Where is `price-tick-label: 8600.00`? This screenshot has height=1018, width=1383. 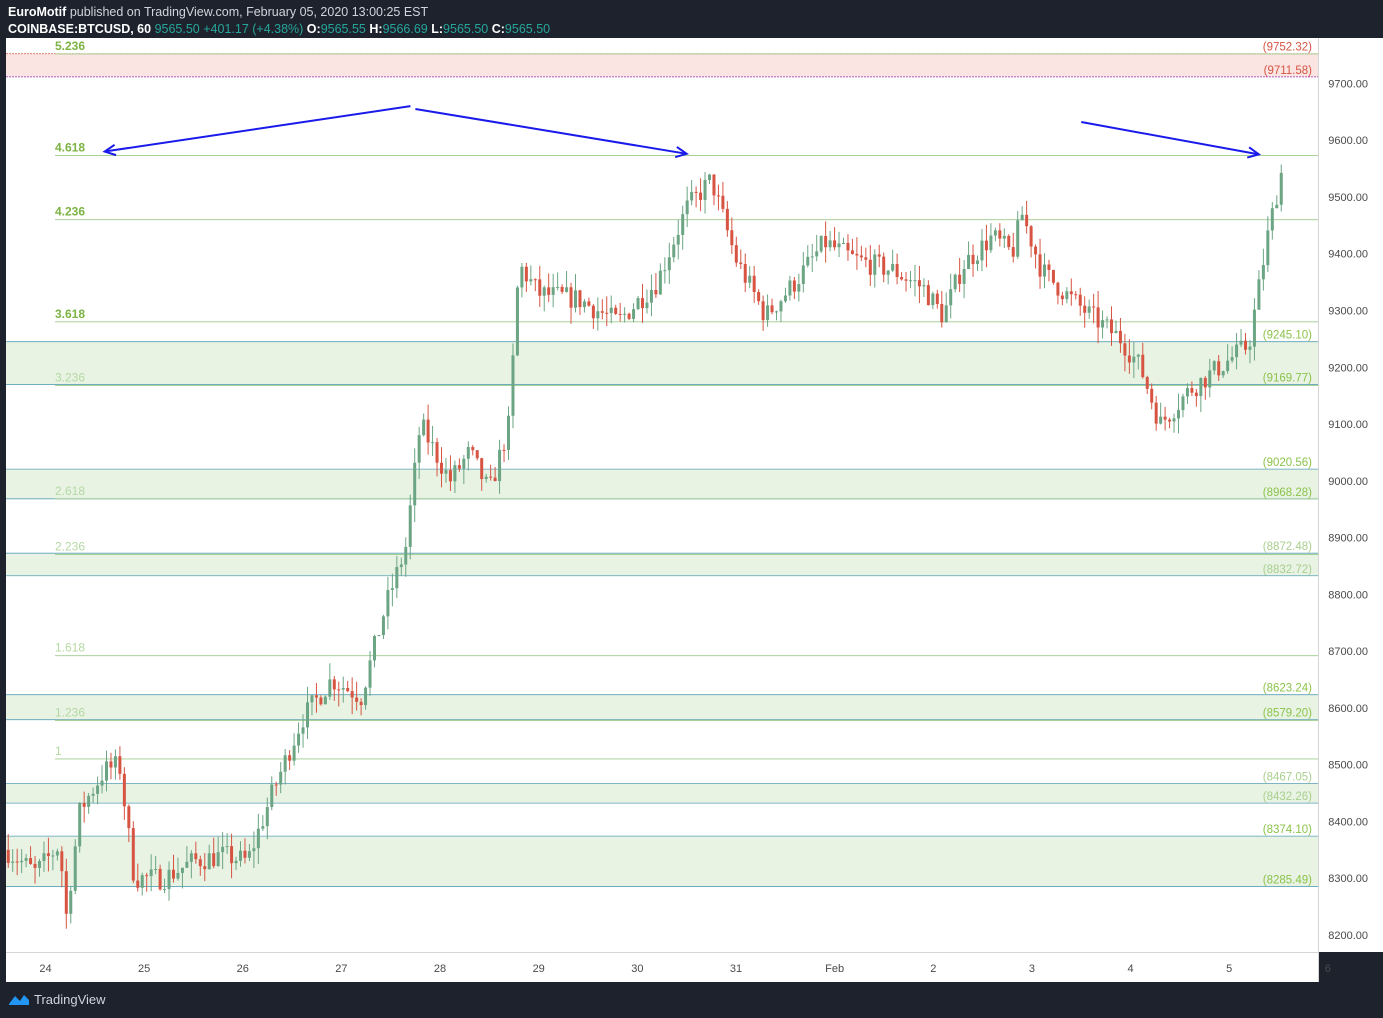 price-tick-label: 8600.00 is located at coordinates (1348, 709).